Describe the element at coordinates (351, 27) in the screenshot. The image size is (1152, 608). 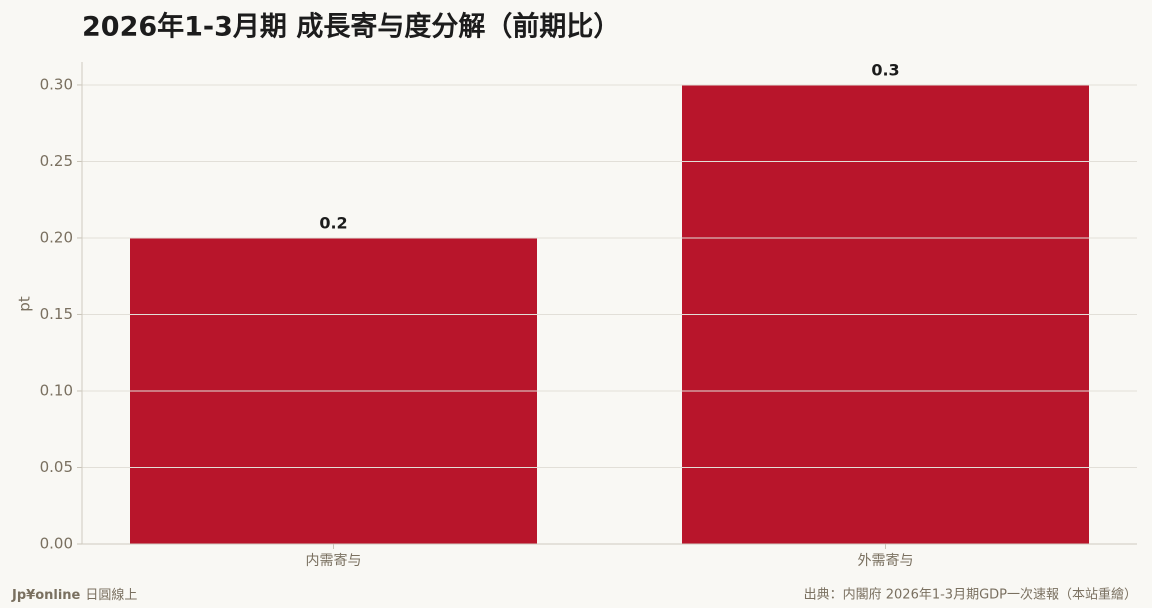
I see `chart-title: 2026年1-3月期 成長寄与度分解（前期比）` at that location.